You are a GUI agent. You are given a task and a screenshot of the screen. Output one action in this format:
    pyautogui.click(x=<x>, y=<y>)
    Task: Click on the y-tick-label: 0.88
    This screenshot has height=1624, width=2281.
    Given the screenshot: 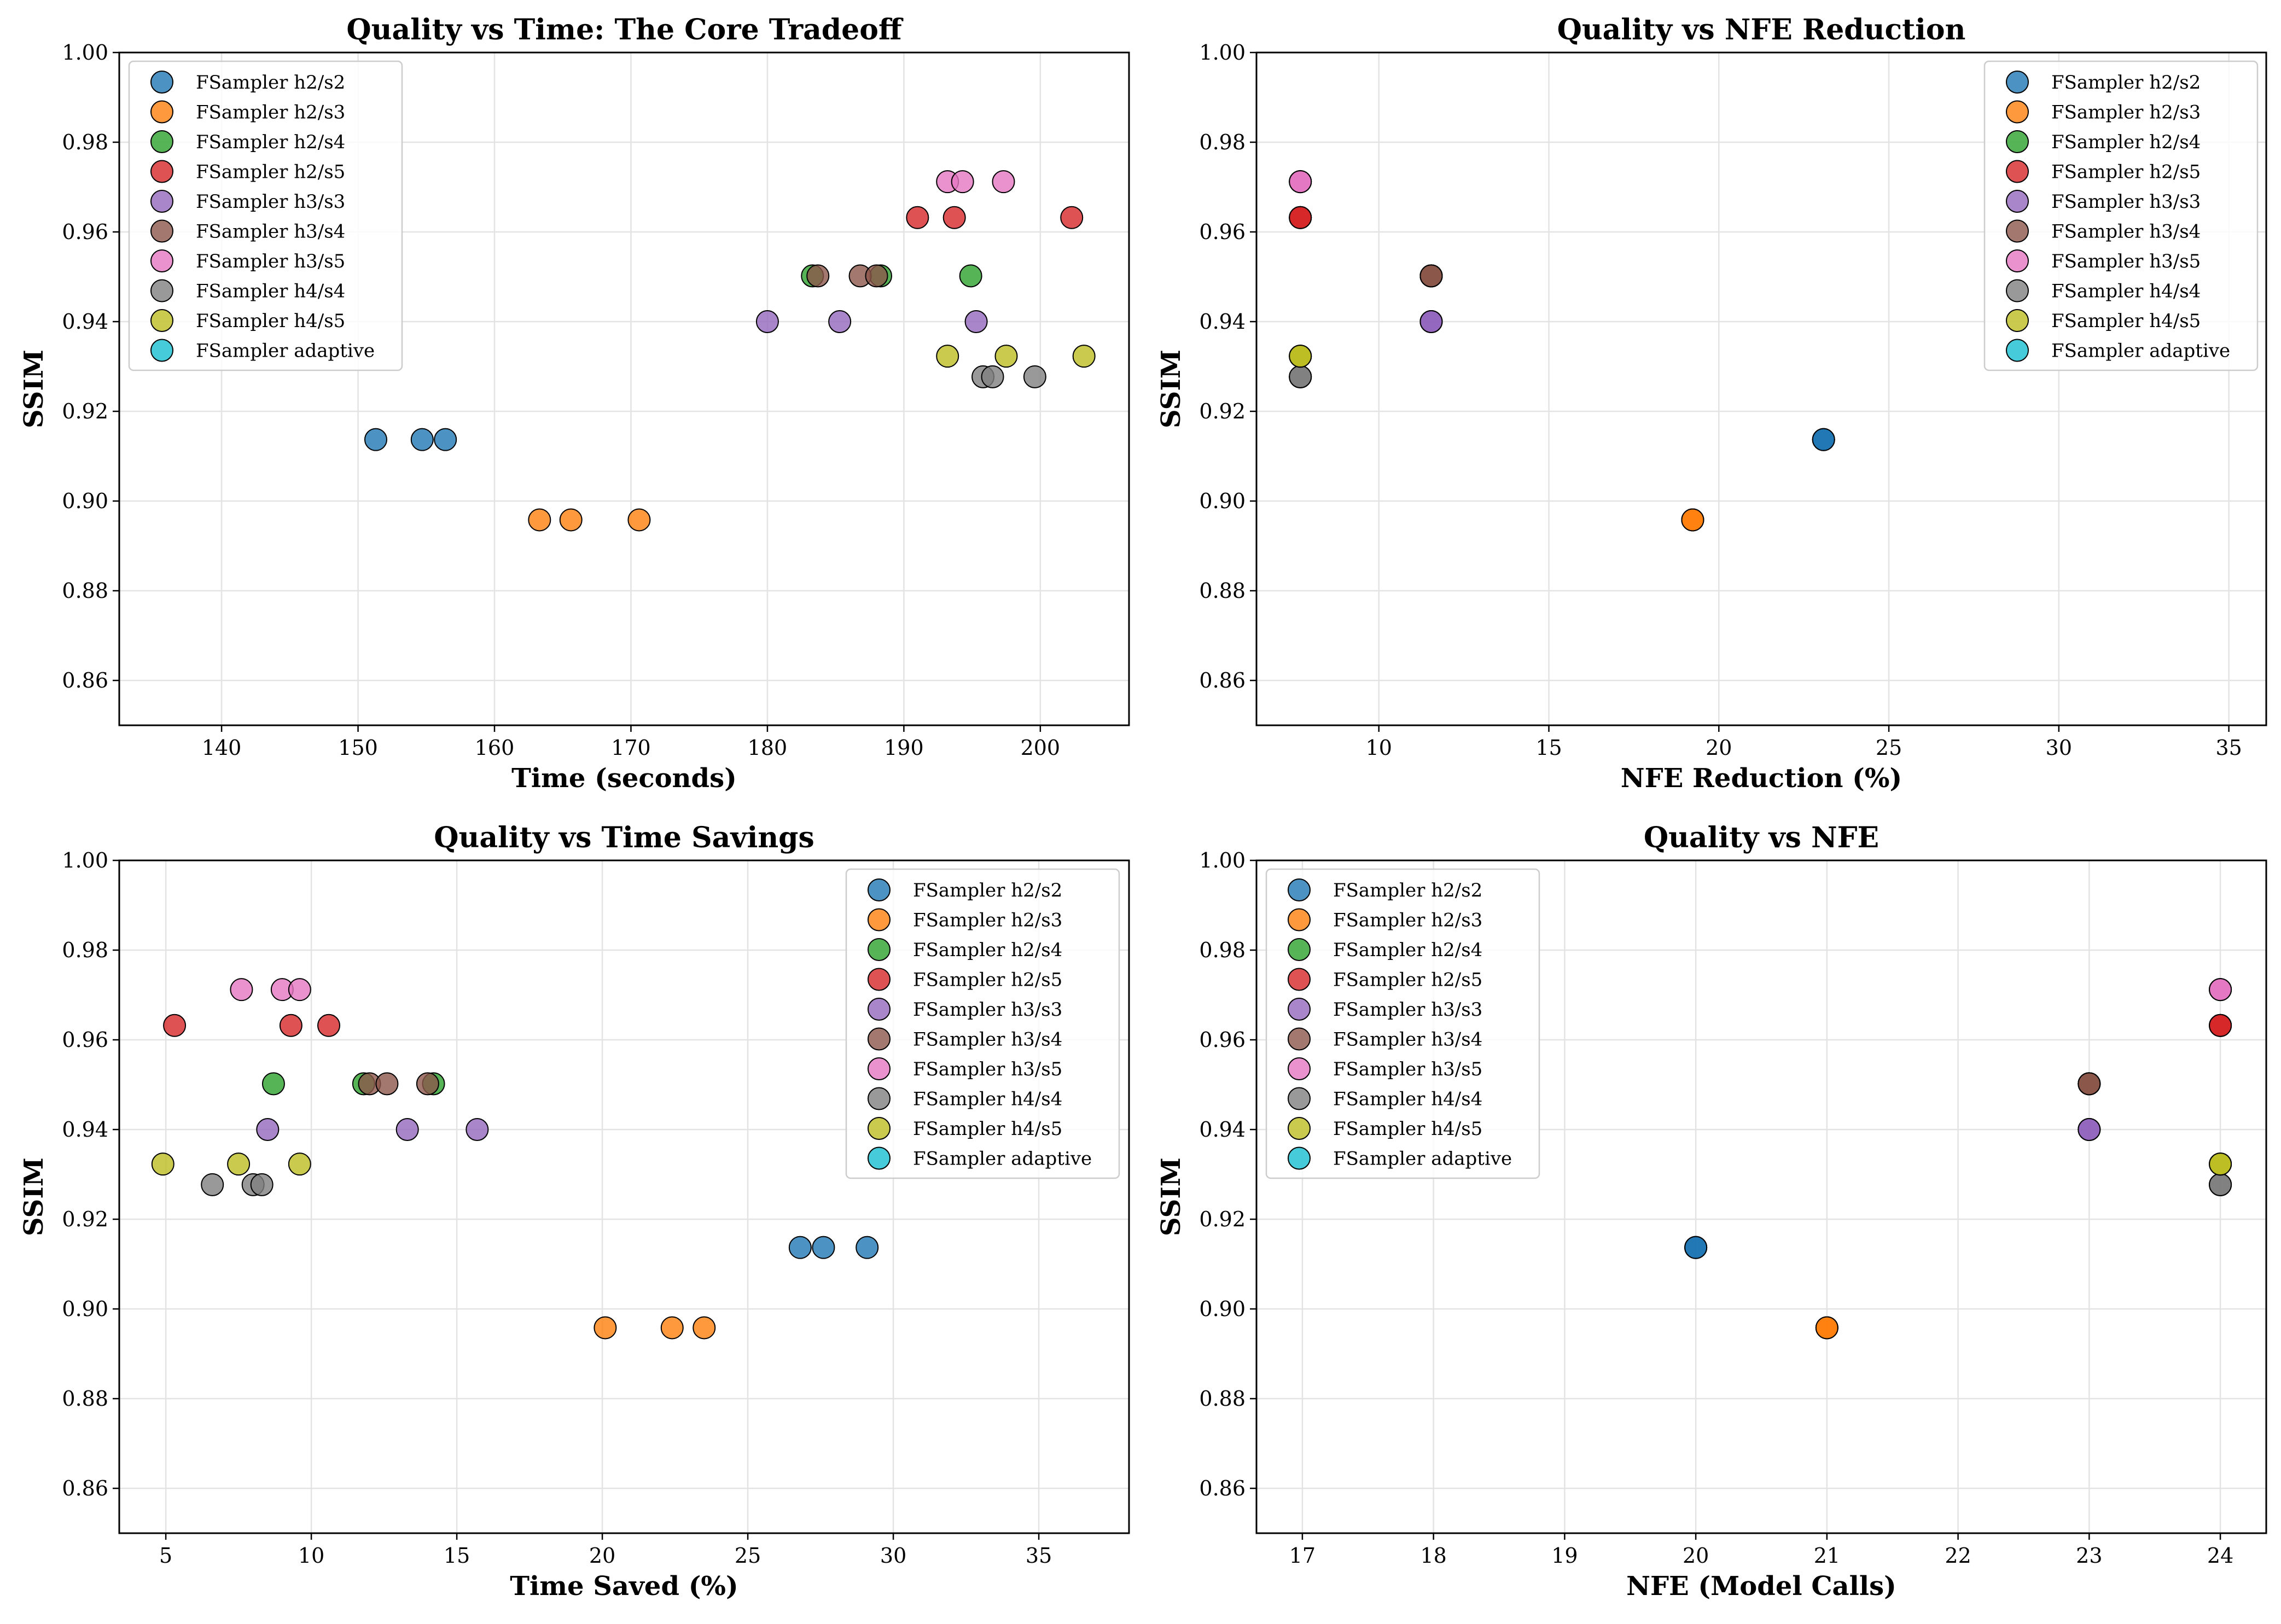 What is the action you would take?
    pyautogui.click(x=1222, y=1399)
    